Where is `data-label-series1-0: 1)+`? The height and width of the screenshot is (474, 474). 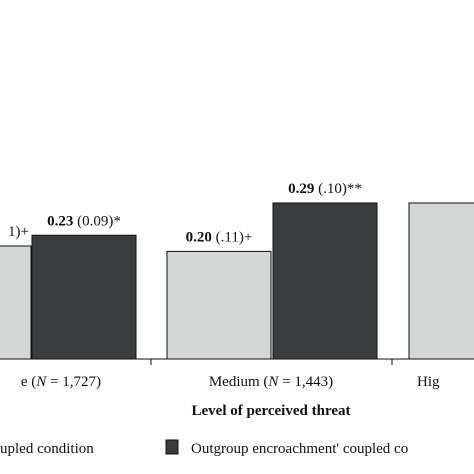
data-label-series1-0: 1)+ is located at coordinates (18, 232).